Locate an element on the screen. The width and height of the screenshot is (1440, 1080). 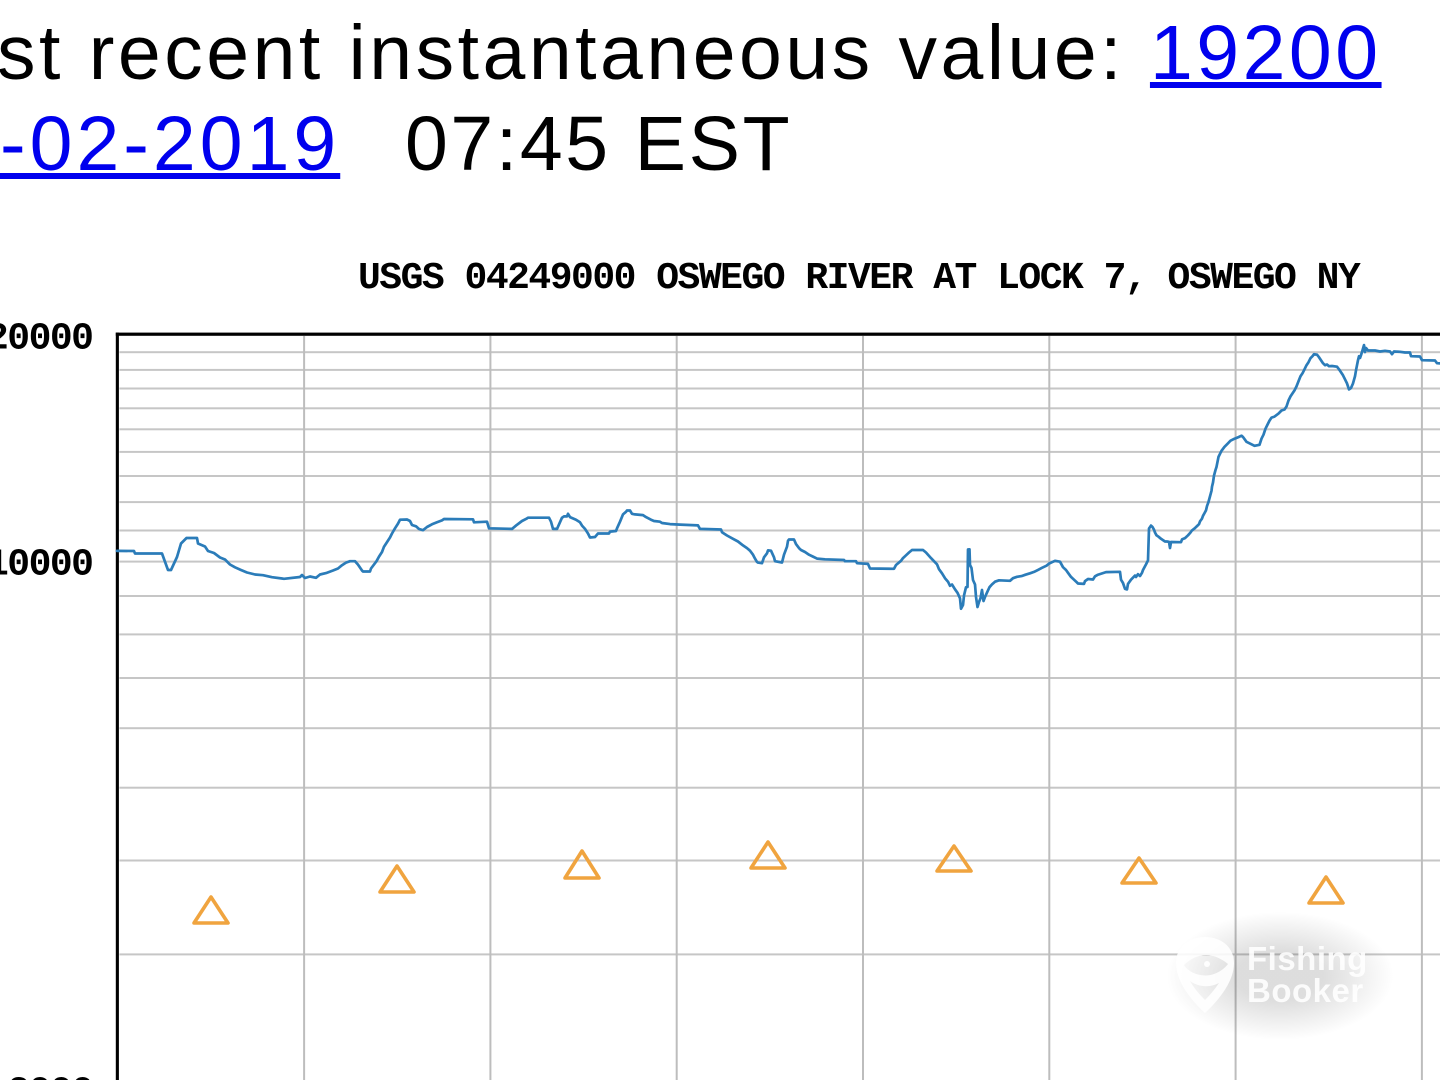
svg-text: 2000 is located at coordinates (49, 1076).